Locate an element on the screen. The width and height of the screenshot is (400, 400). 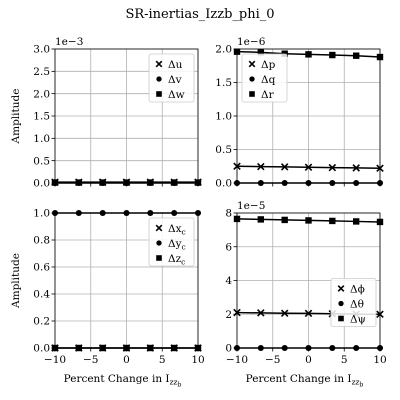
x-tick-label: −5 is located at coordinates (272, 360).